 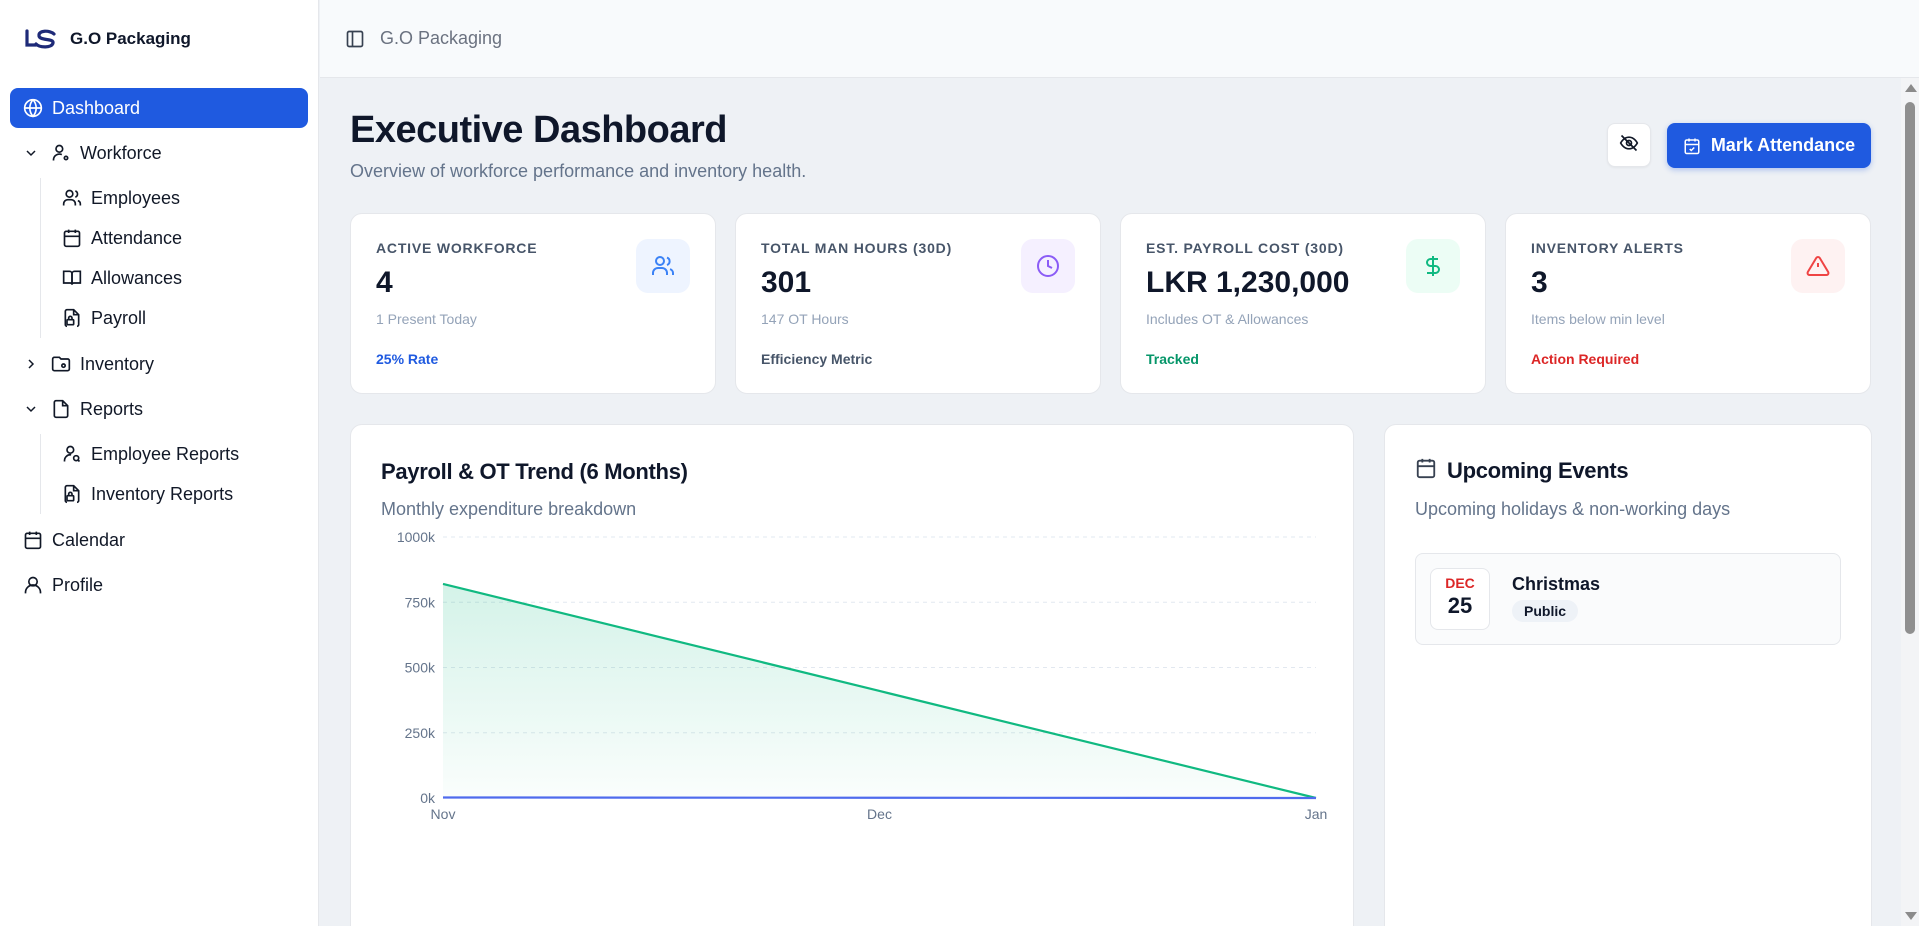 What do you see at coordinates (31, 364) in the screenshot?
I see `chevron-right-icon` at bounding box center [31, 364].